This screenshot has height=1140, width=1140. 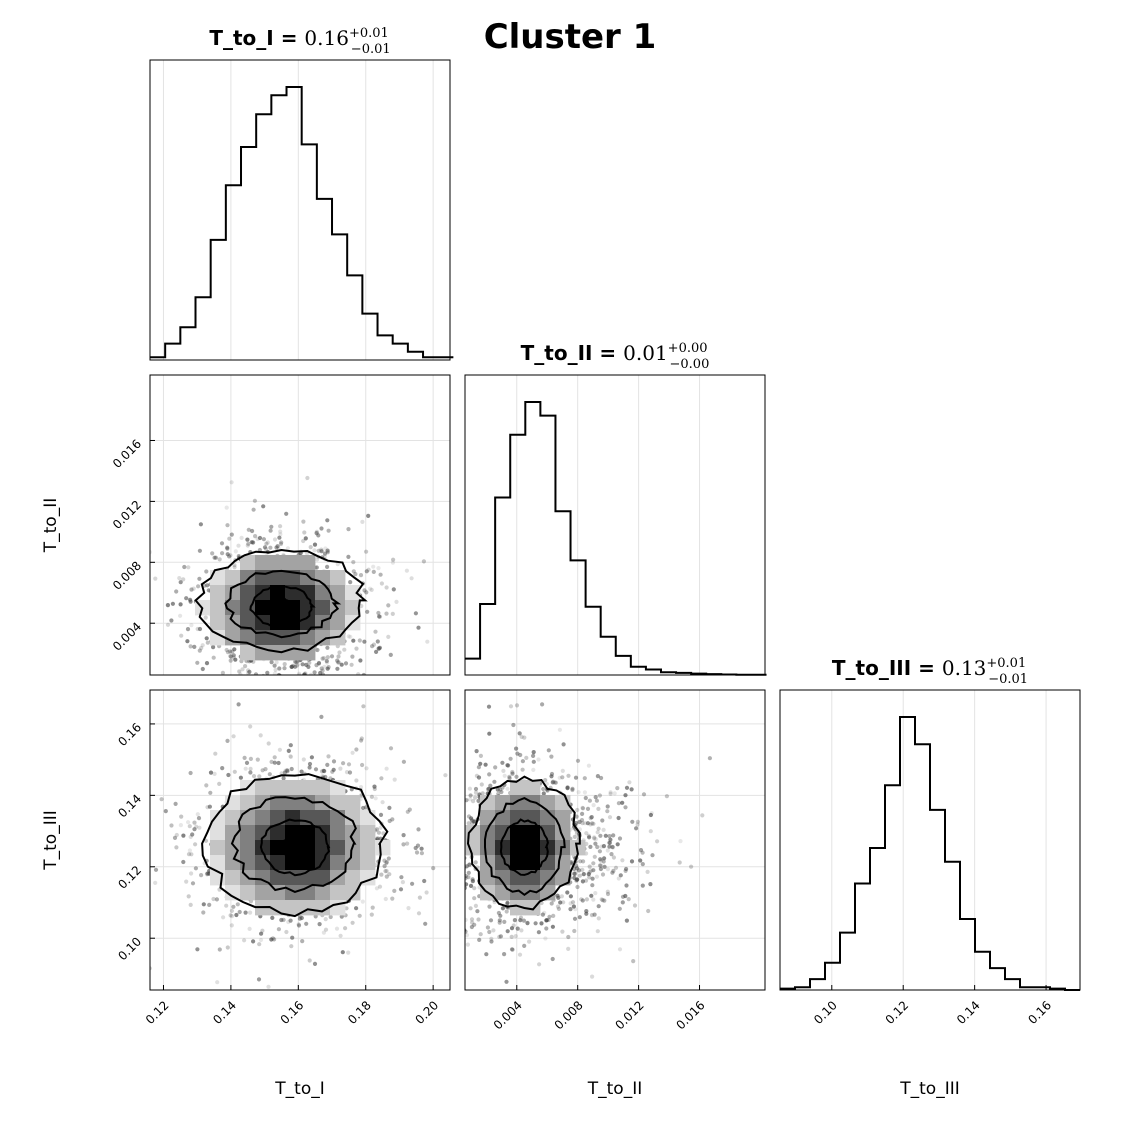 I want to click on parameter-title-label: T_to_II =, so click(x=572, y=353).